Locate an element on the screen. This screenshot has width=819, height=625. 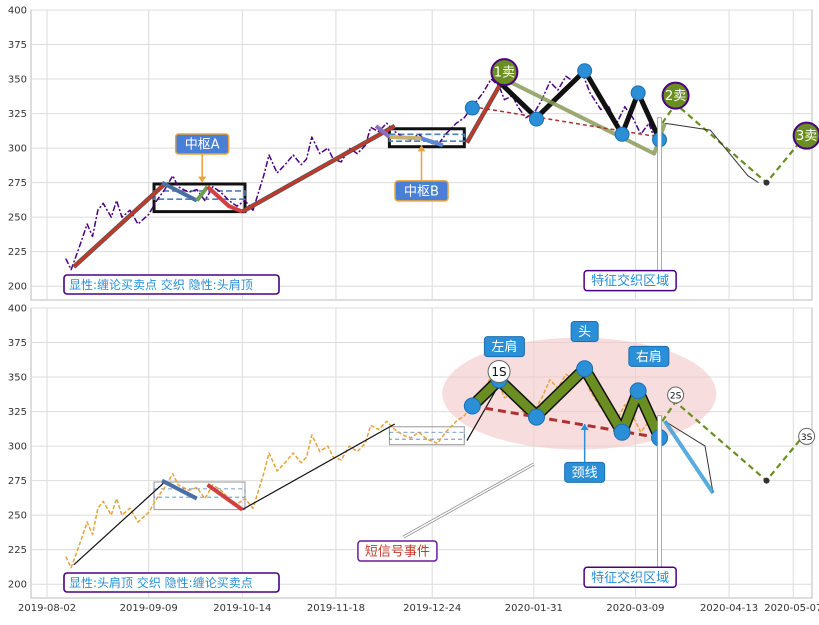
signal-label: 2卖 is located at coordinates (675, 96).